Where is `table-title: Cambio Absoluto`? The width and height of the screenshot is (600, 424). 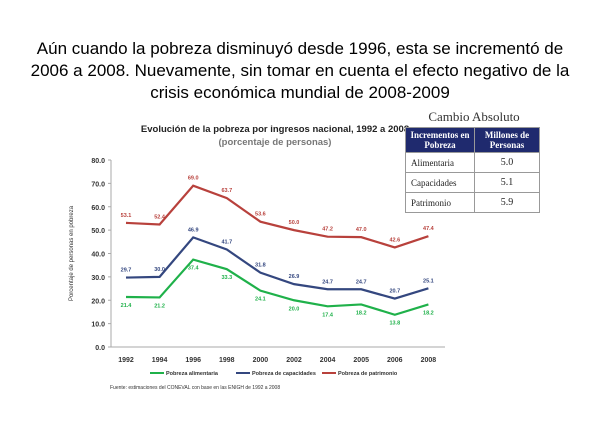 table-title: Cambio Absoluto is located at coordinates (474, 116).